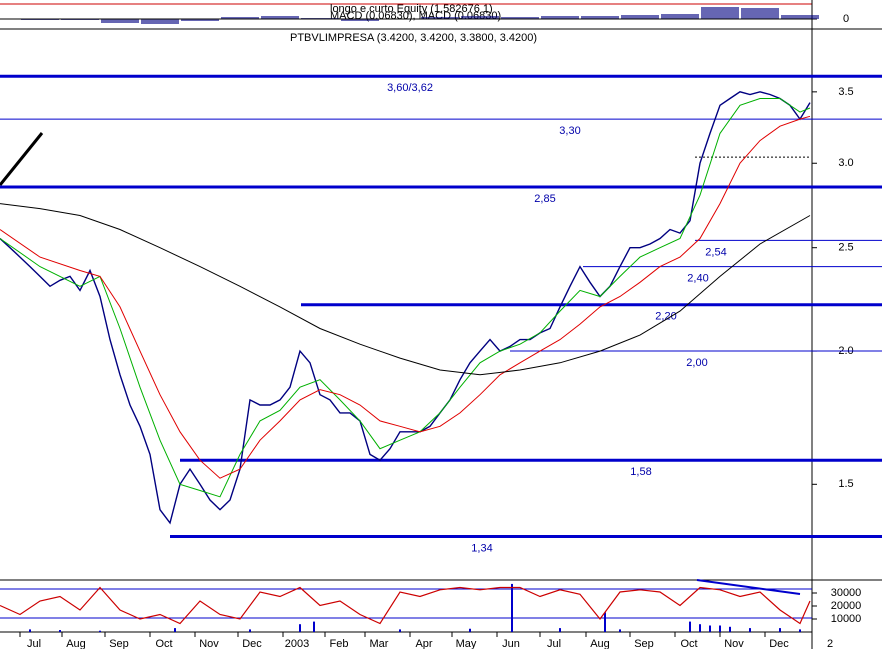  What do you see at coordinates (481, 548) in the screenshot?
I see `level-label: 1,34` at bounding box center [481, 548].